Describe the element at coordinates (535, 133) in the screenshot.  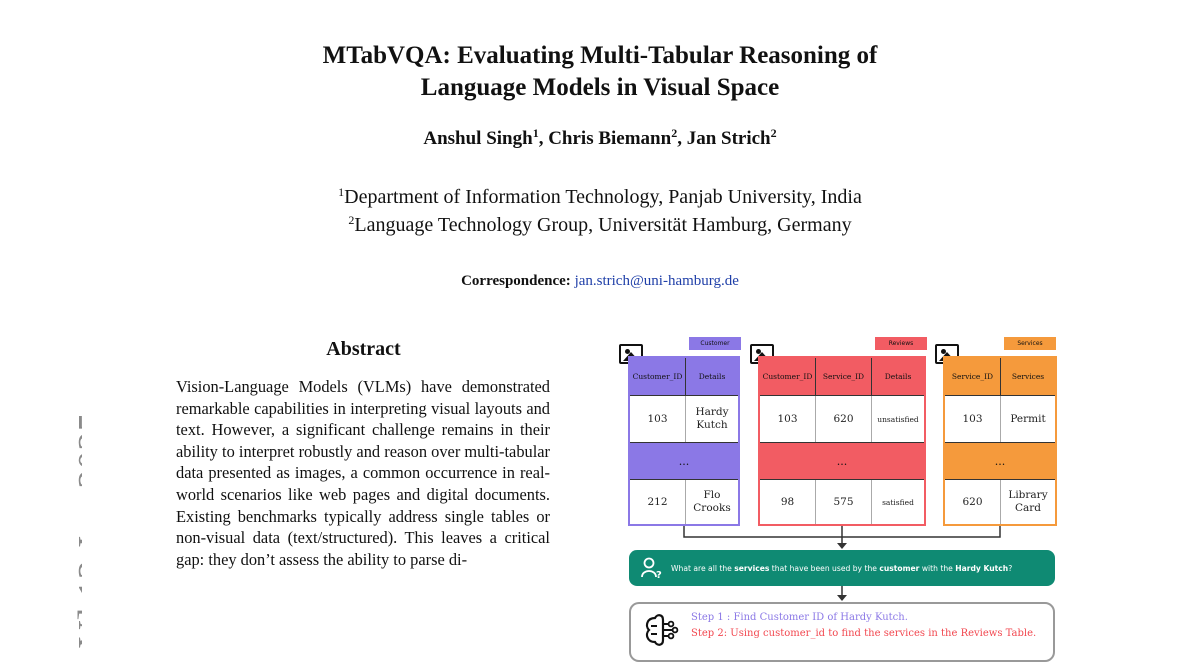
I see `author-affil-mark: 1` at that location.